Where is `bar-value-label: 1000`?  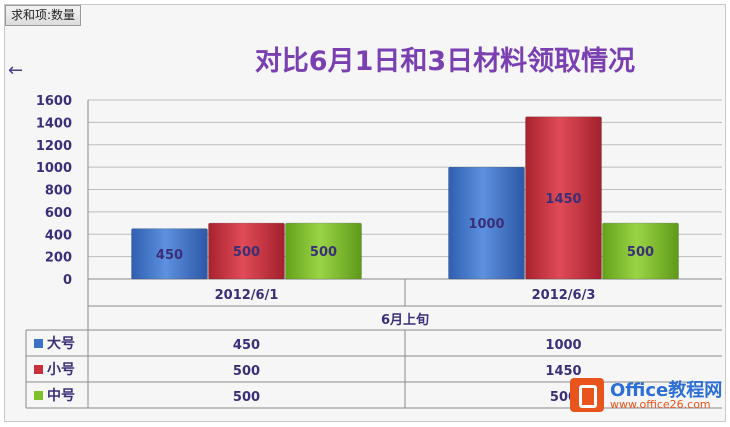
bar-value-label: 1000 is located at coordinates (486, 224).